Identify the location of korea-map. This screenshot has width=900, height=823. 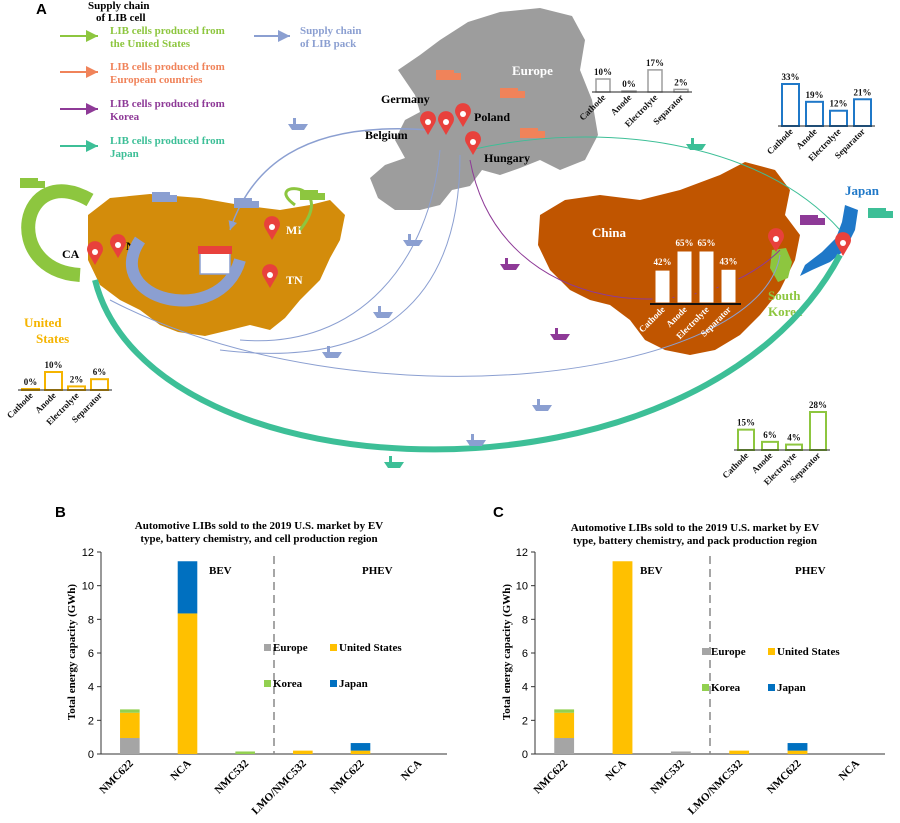
(781, 265).